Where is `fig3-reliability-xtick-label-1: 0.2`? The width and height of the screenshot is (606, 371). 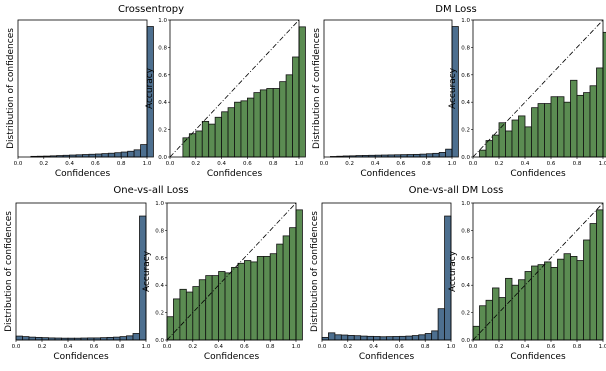 fig3-reliability-xtick-label-1: 0.2 is located at coordinates (192, 347).